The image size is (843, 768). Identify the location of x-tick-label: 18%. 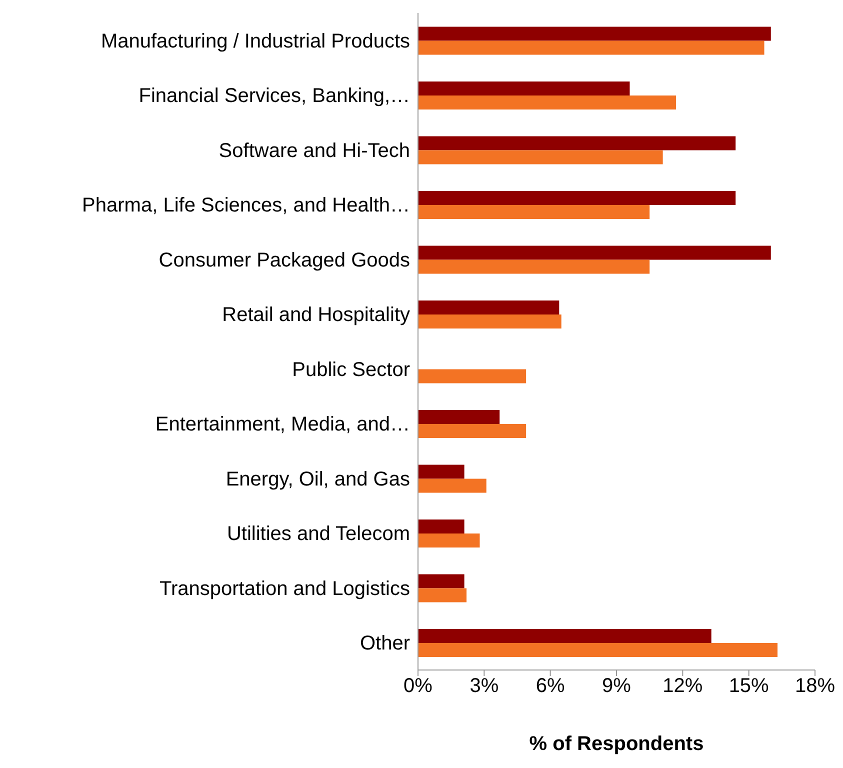
(815, 686).